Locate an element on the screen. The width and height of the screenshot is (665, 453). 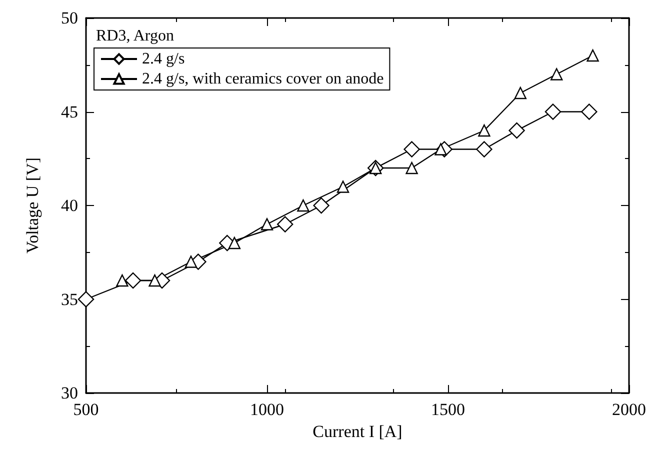
x-tick-label: 1500 is located at coordinates (448, 409).